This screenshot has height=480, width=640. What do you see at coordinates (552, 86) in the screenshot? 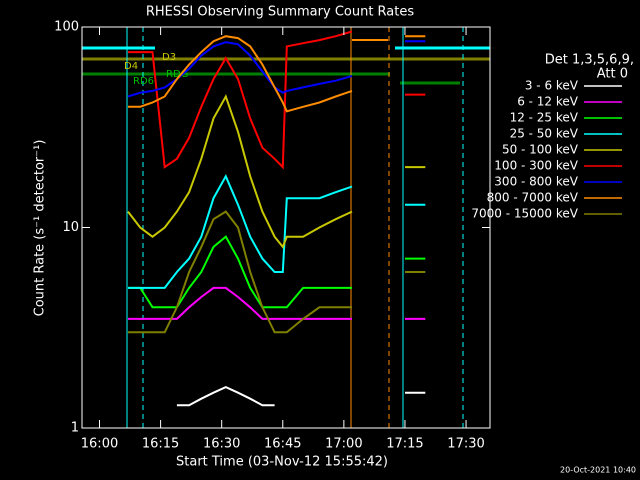
I see `legend-label: 3 - 6 keV` at bounding box center [552, 86].